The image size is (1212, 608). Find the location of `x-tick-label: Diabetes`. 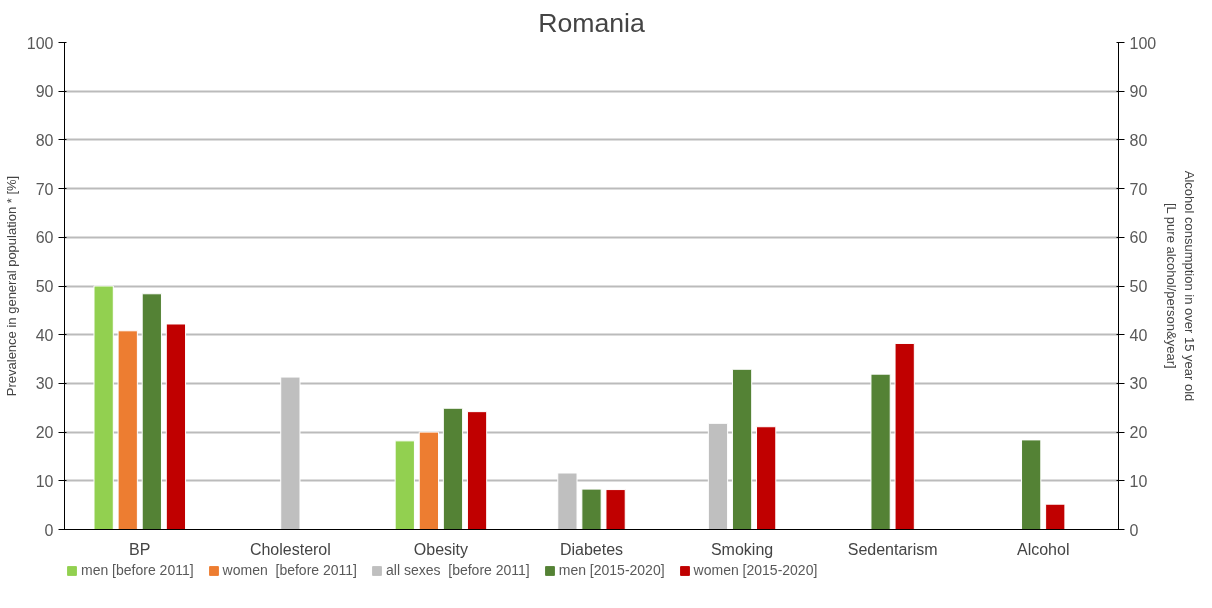

x-tick-label: Diabetes is located at coordinates (591, 549).